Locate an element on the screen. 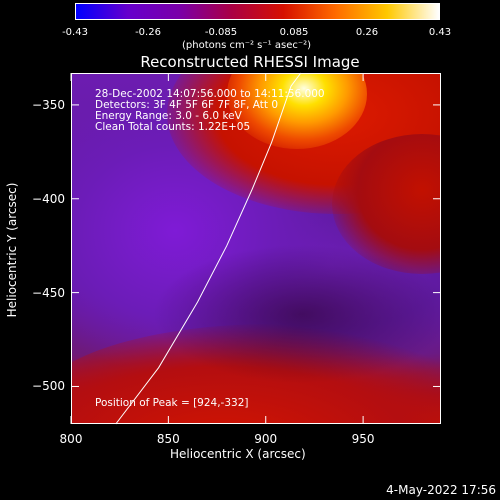  x-tick-label: 800 is located at coordinates (71, 439).